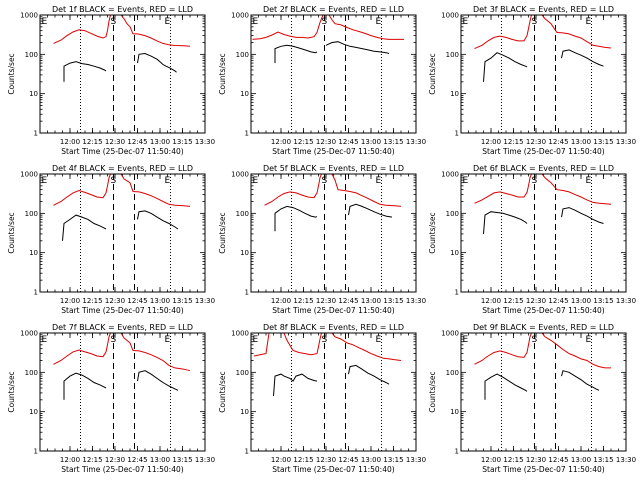  I want to click on panel-title: Det 6f BLACK = Events, RED = LLD, so click(543, 168).